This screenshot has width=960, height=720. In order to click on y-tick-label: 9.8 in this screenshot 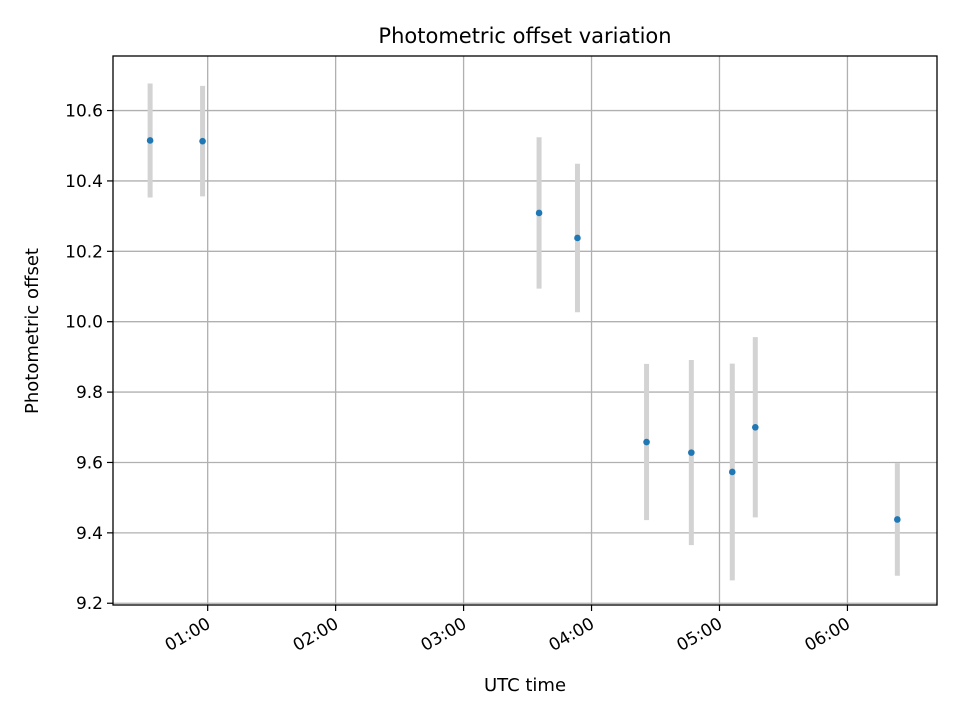, I will do `click(89, 393)`.